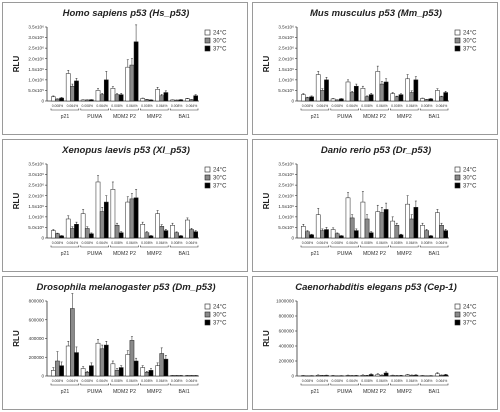 This screenshot has width=500, height=412. What do you see at coordinates (287, 346) in the screenshot?
I see `y-tick-label: 400000` at bounding box center [287, 346].